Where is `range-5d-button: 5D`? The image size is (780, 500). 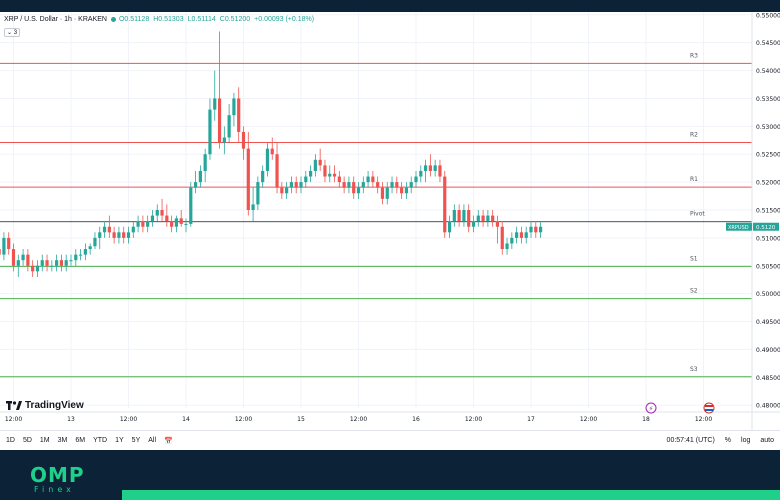 range-5d-button: 5D is located at coordinates (27, 440).